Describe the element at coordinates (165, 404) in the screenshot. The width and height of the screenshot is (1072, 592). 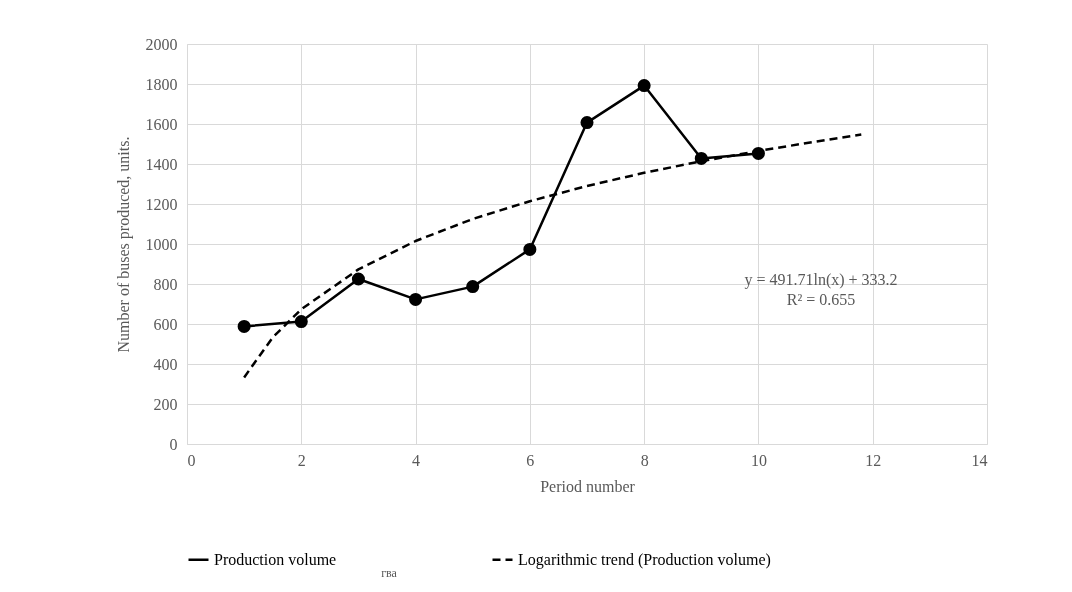
I see `y-tick-label: 200` at that location.